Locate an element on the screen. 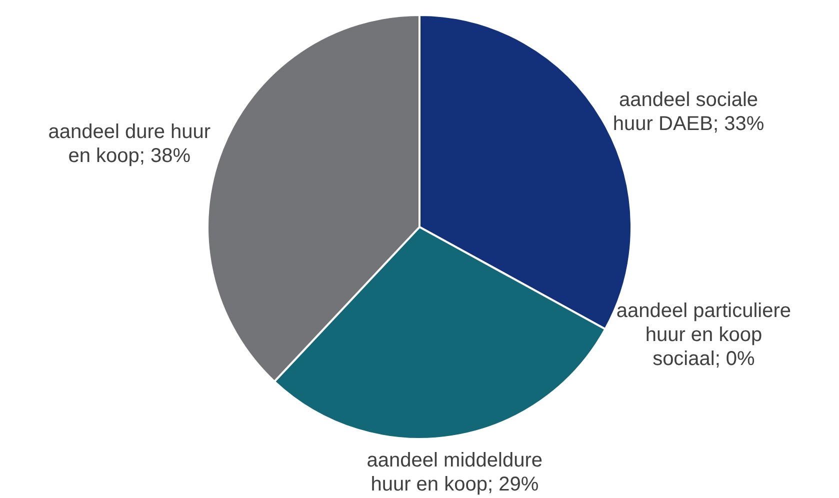 This screenshot has width=839, height=498. data-label: aandeel dure huur en koop; 38% is located at coordinates (129, 143).